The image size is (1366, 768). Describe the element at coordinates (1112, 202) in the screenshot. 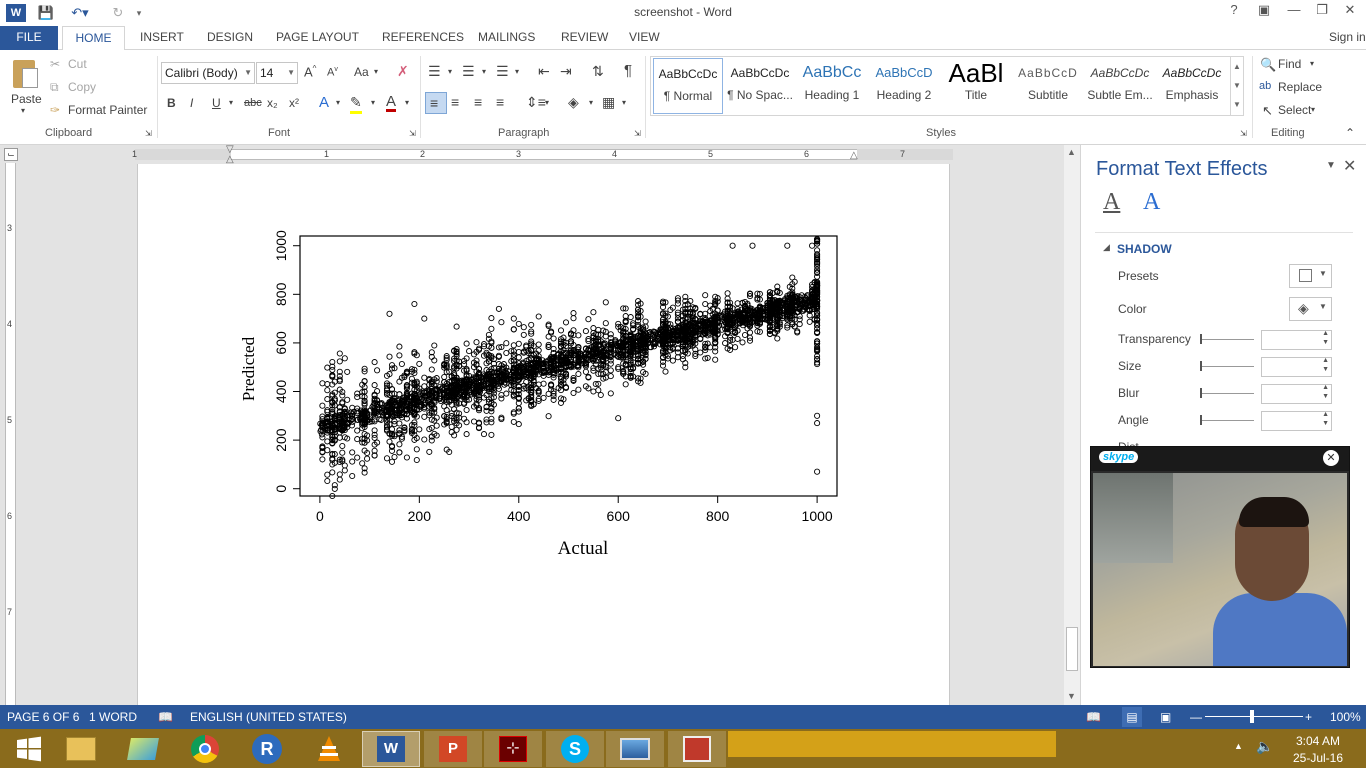

I see `text-fill-outline-icon: A` at that location.